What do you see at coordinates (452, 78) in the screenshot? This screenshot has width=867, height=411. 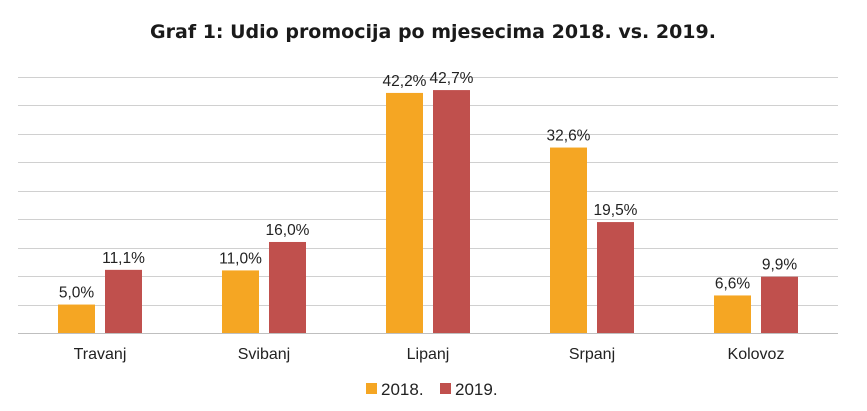 I see `data-label: 42,7%` at bounding box center [452, 78].